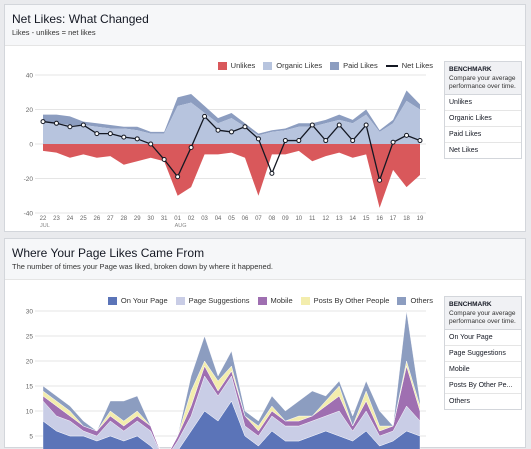  I want to click on x-tick-label: 31, so click(164, 219).